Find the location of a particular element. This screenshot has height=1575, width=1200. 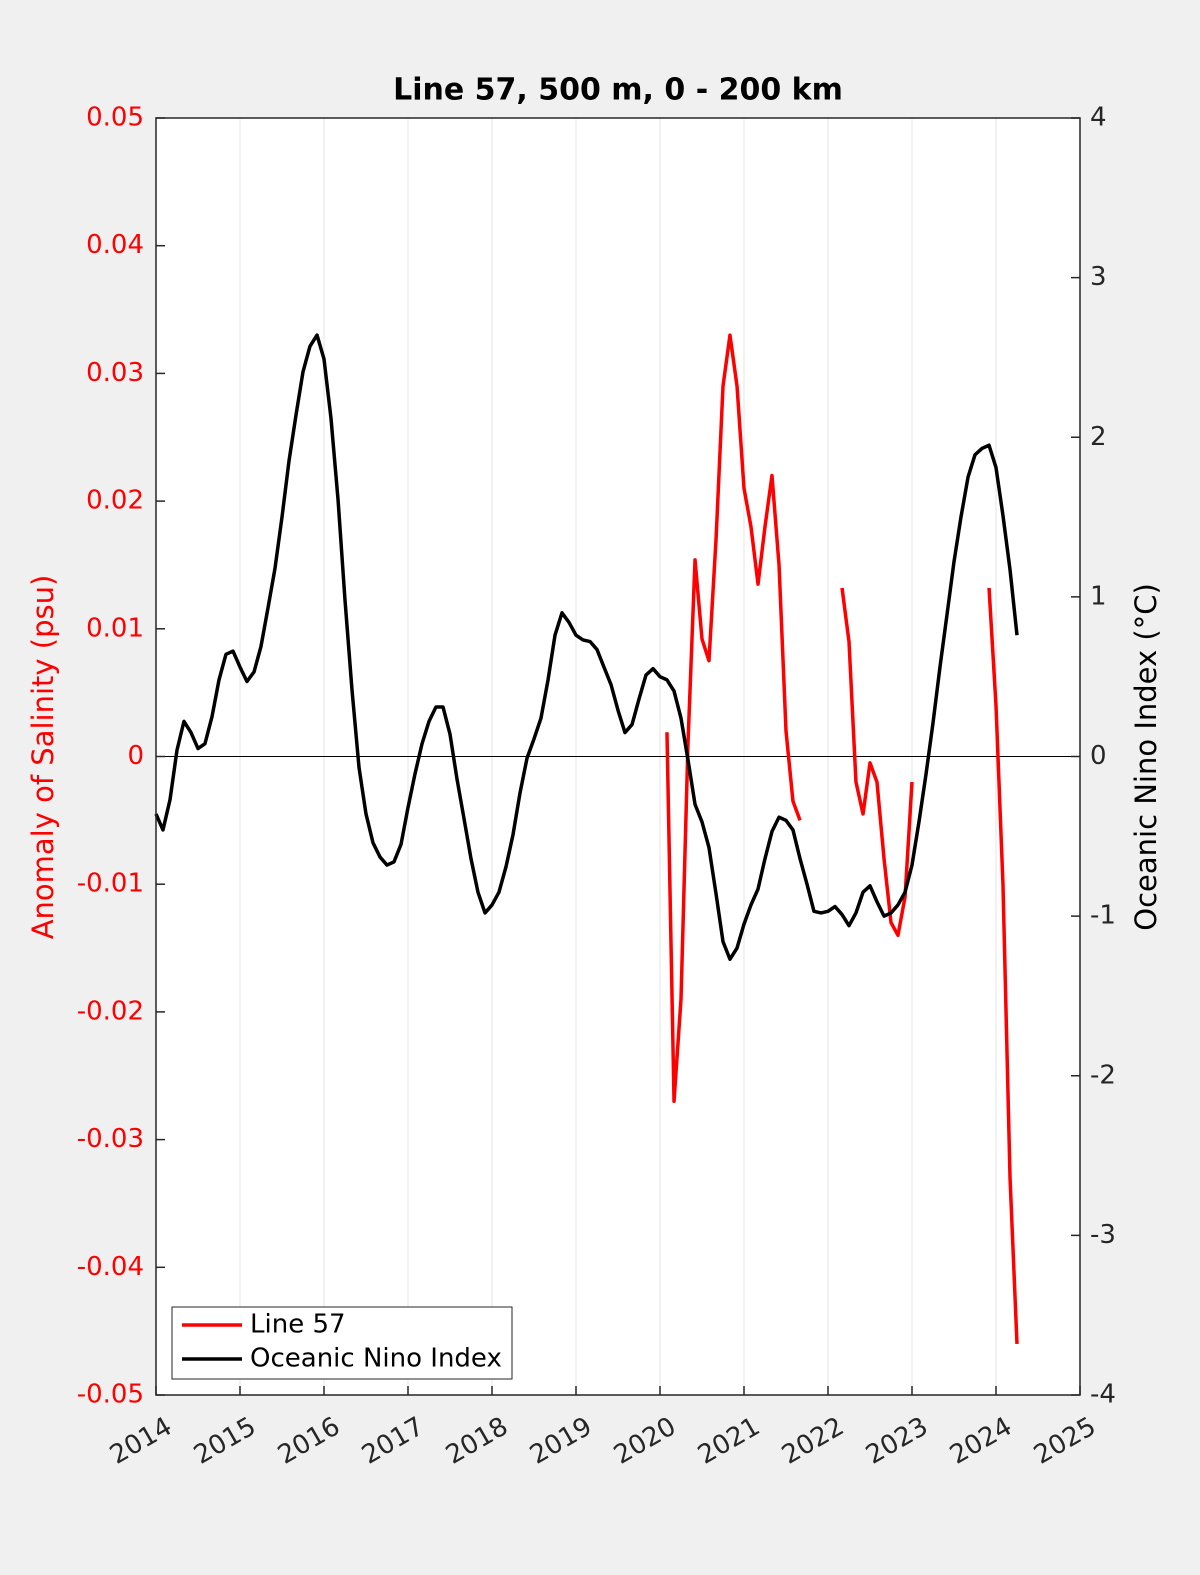

x-tick-label: 2018 is located at coordinates (477, 1441).